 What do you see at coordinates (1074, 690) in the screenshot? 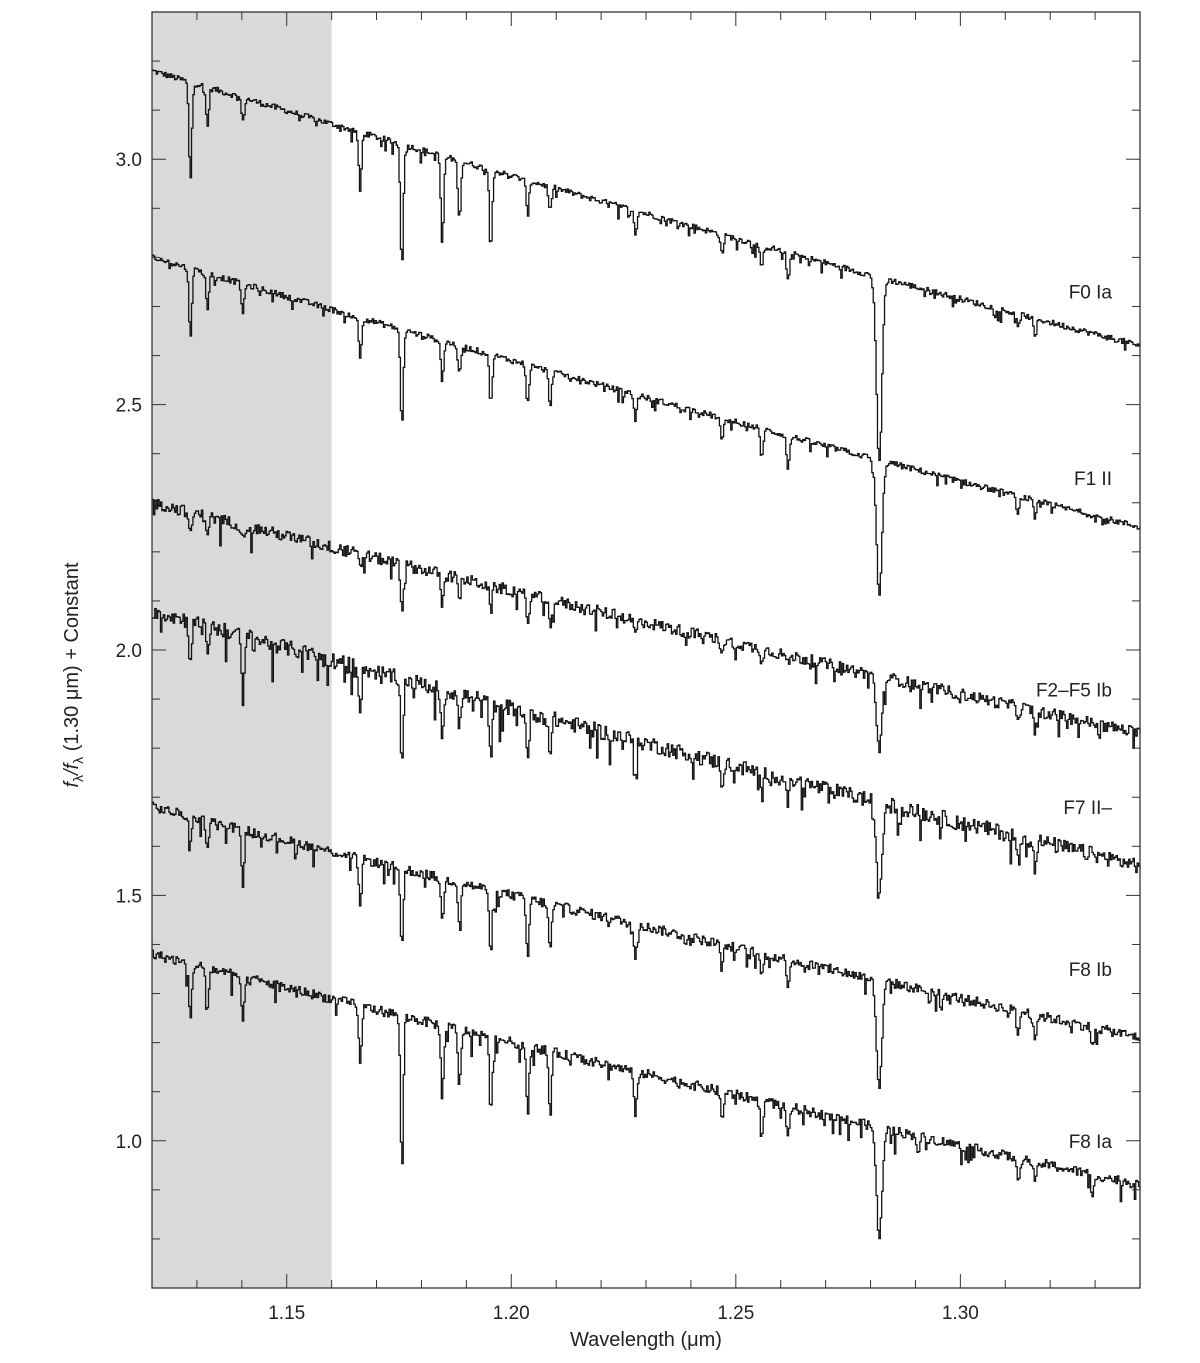
I see `series-label: F2–F5 Ib` at bounding box center [1074, 690].